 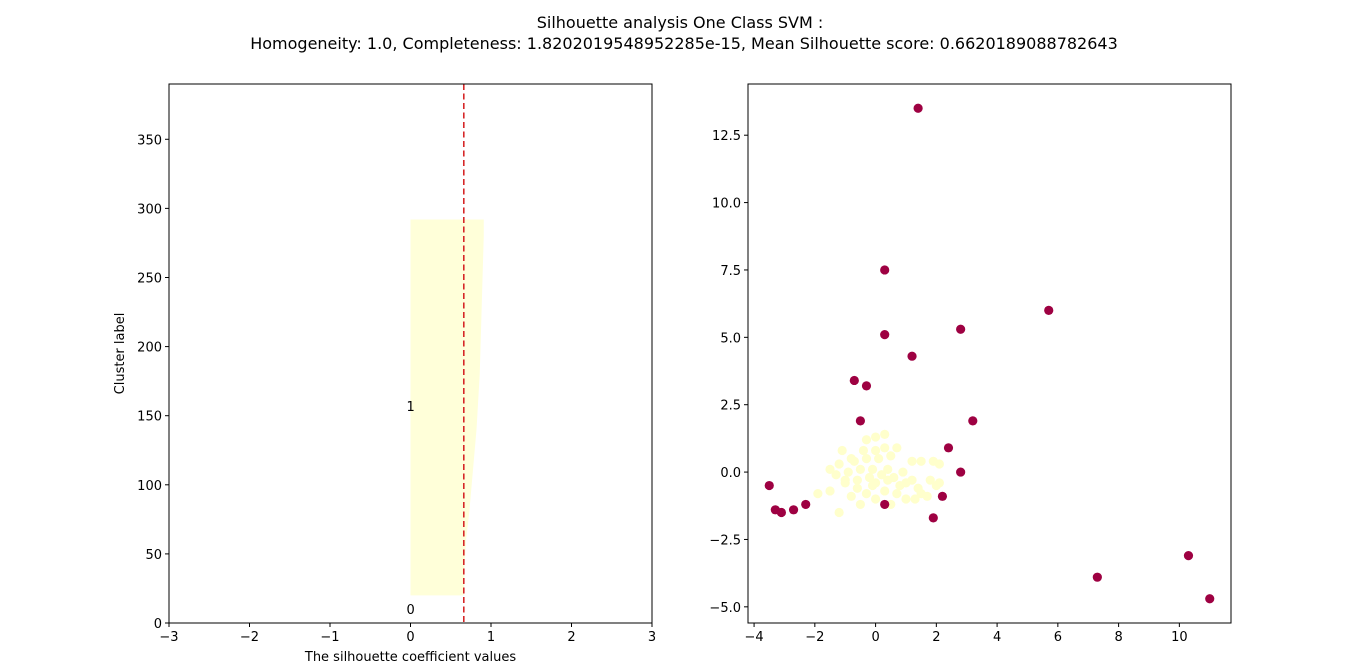 I want to click on y-tick-label: 7.5, so click(x=730, y=271).